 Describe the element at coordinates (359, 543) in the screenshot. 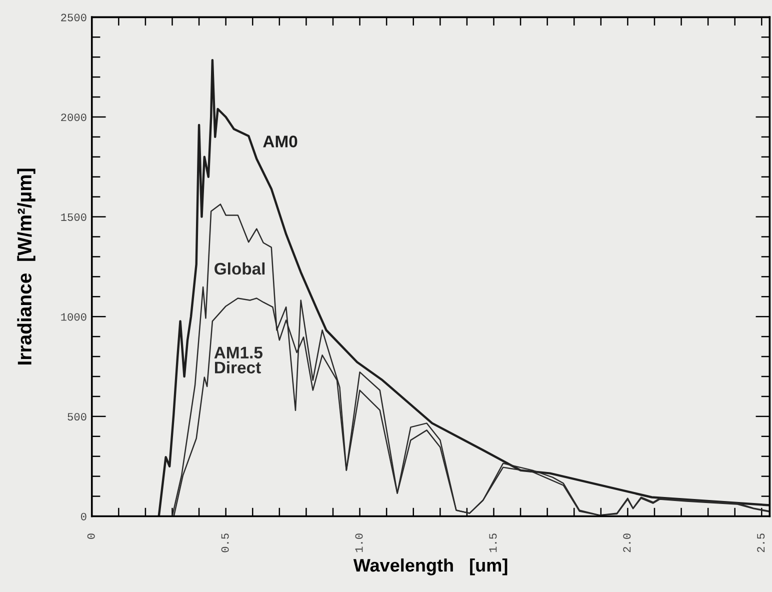

I see `x-tick-label: 1.0` at that location.